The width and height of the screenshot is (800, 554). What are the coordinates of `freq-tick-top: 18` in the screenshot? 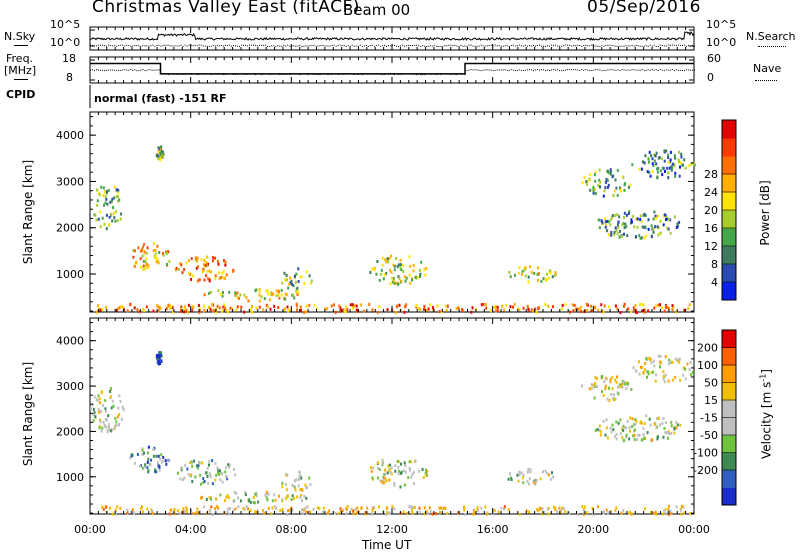 It's located at (69, 58).